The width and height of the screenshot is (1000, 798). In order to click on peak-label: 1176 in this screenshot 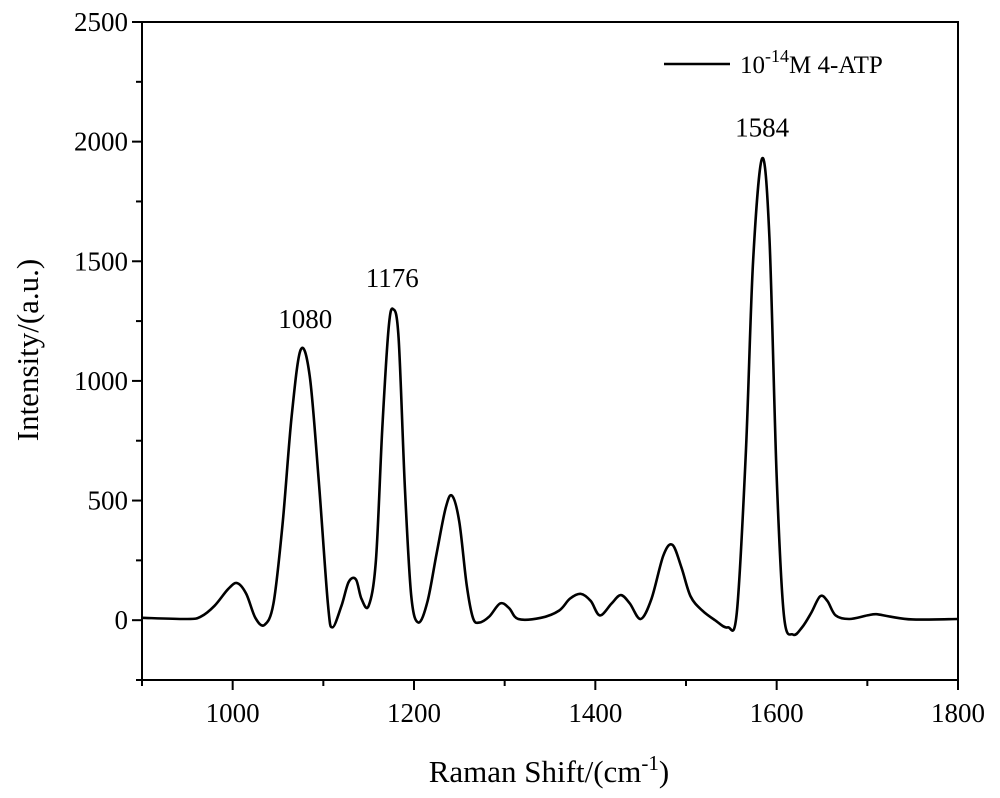, I will do `click(392, 278)`.